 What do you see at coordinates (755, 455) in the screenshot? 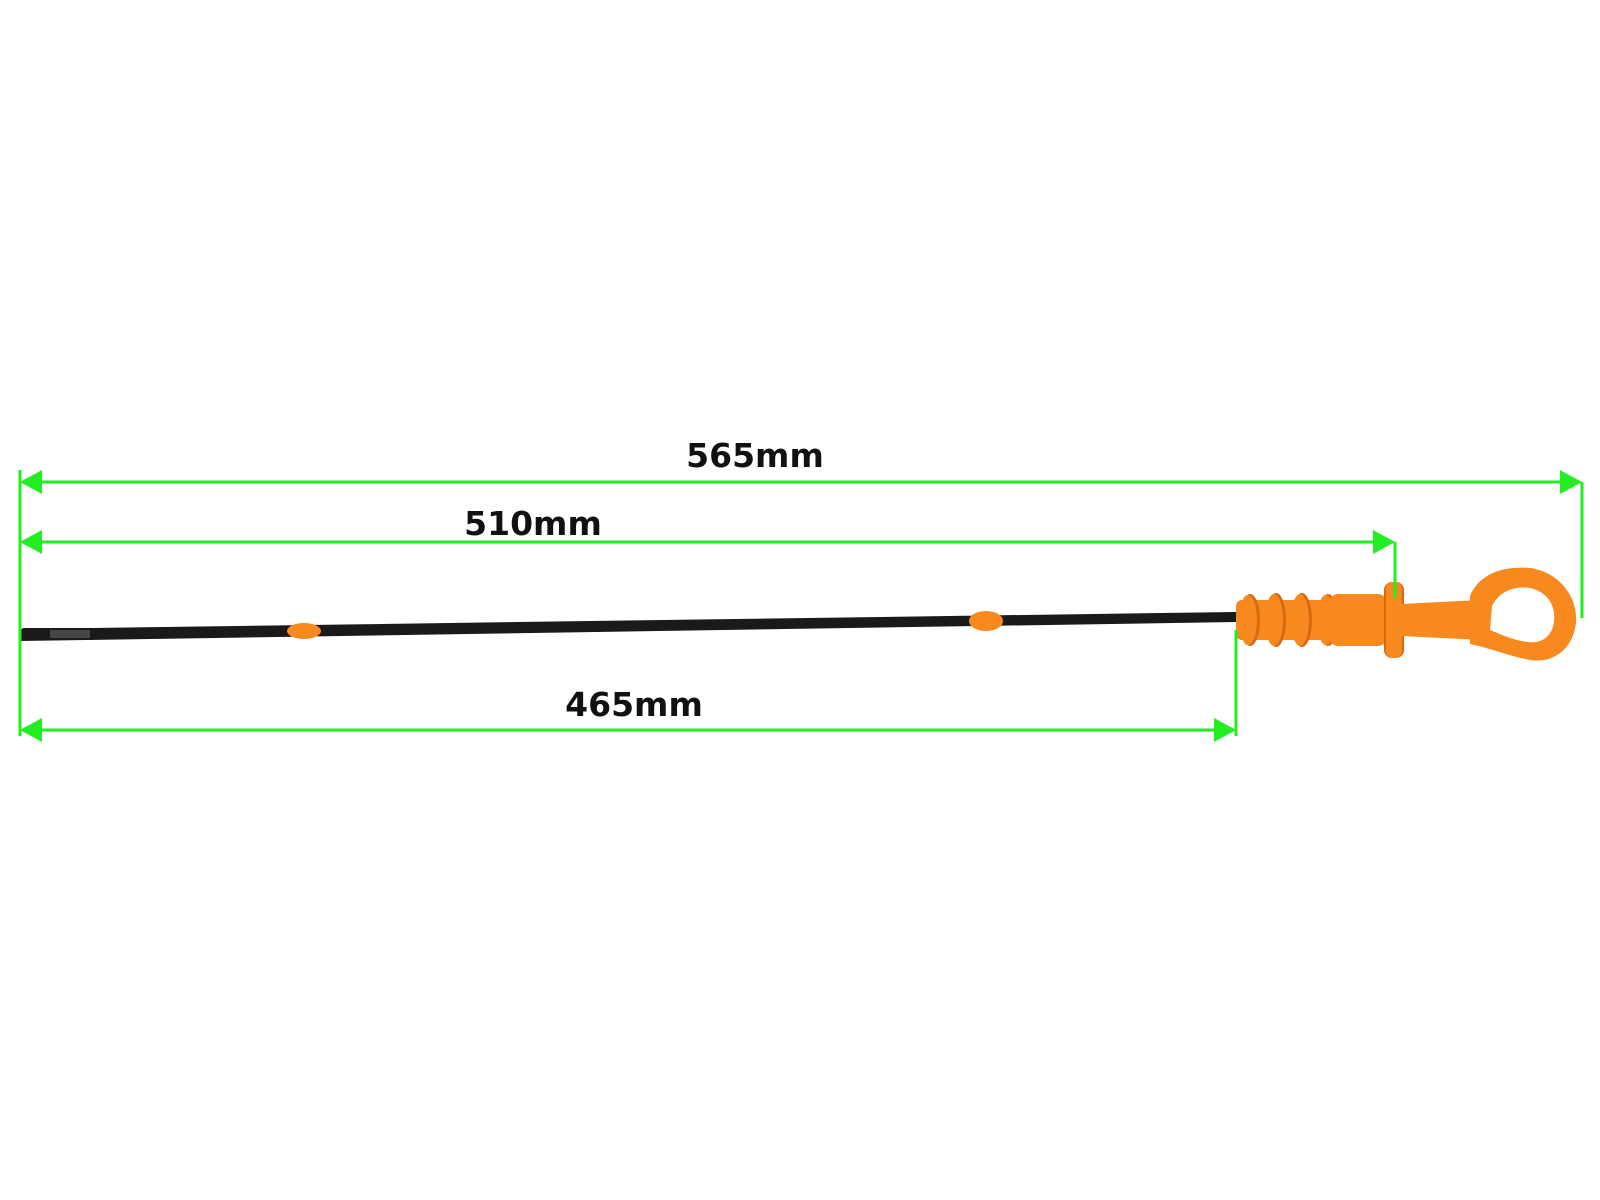
I see `dimension-label-overall: 565mm` at bounding box center [755, 455].